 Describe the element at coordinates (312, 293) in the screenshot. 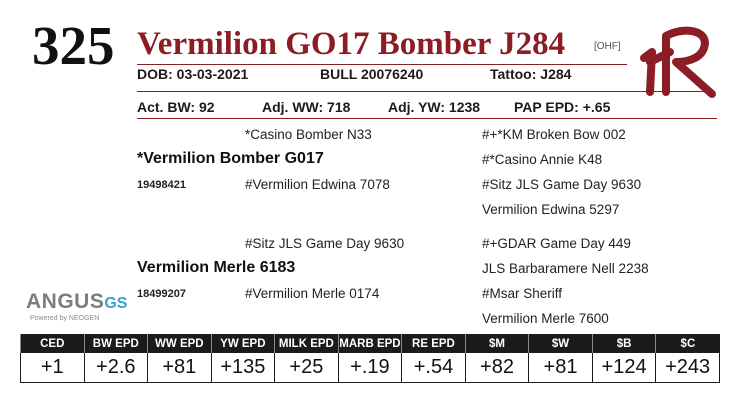

I see `dam-dam: #Vermilion Merle 0174` at that location.